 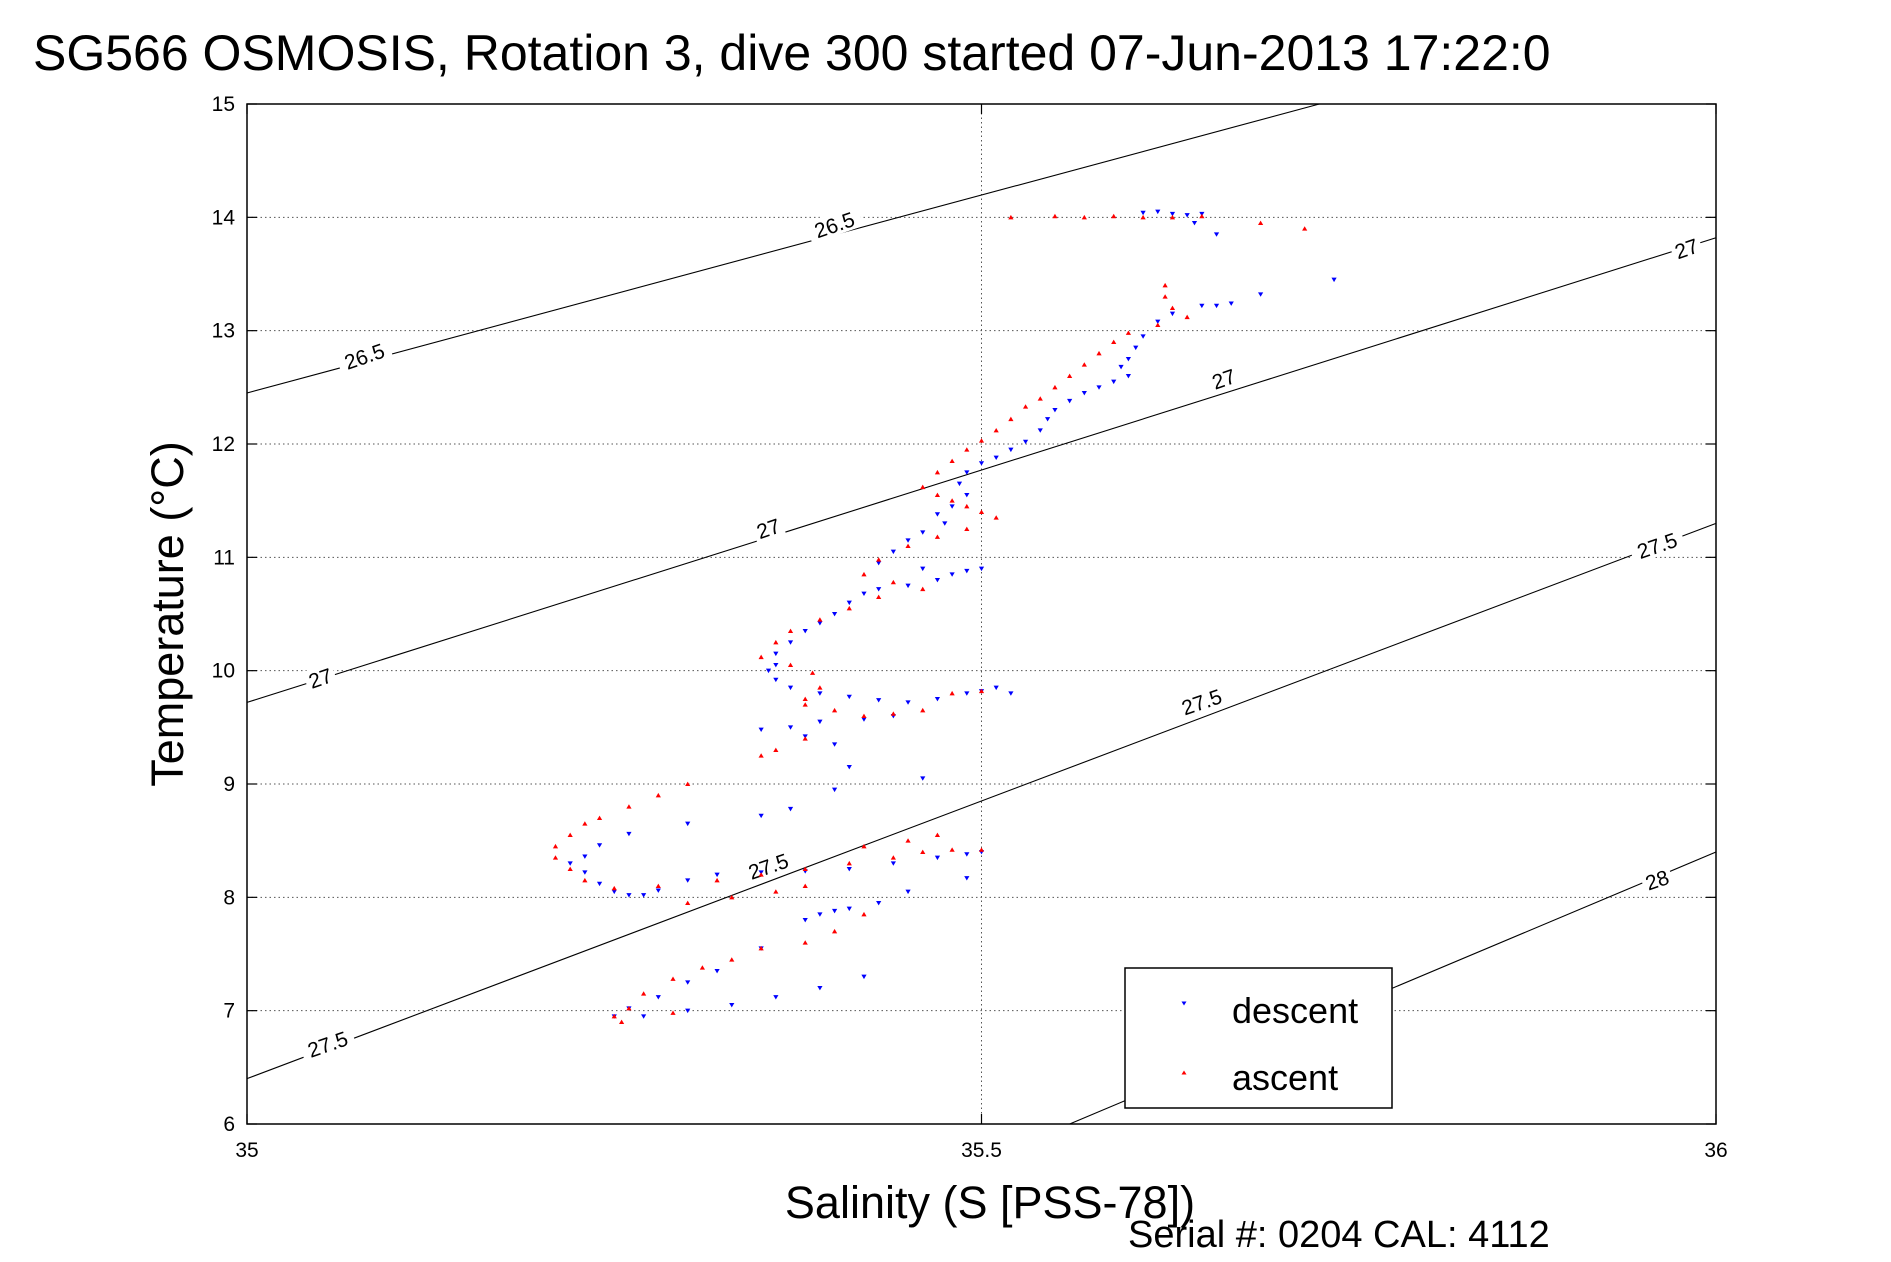 I want to click on contour-label: 27.5, so click(x=768, y=865).